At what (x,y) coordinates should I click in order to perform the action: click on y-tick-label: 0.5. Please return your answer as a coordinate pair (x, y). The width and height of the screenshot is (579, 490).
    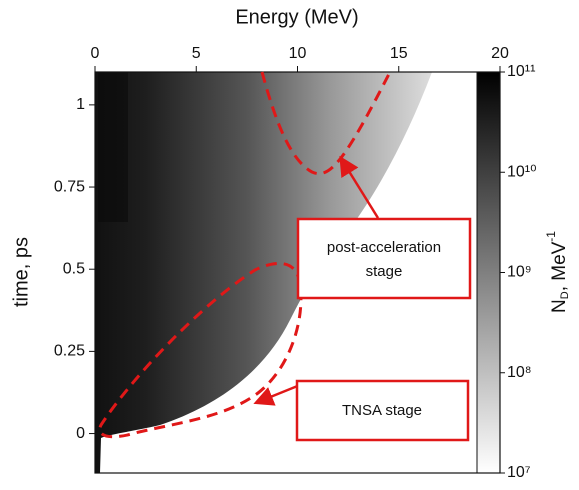
    Looking at the image, I should click on (74, 268).